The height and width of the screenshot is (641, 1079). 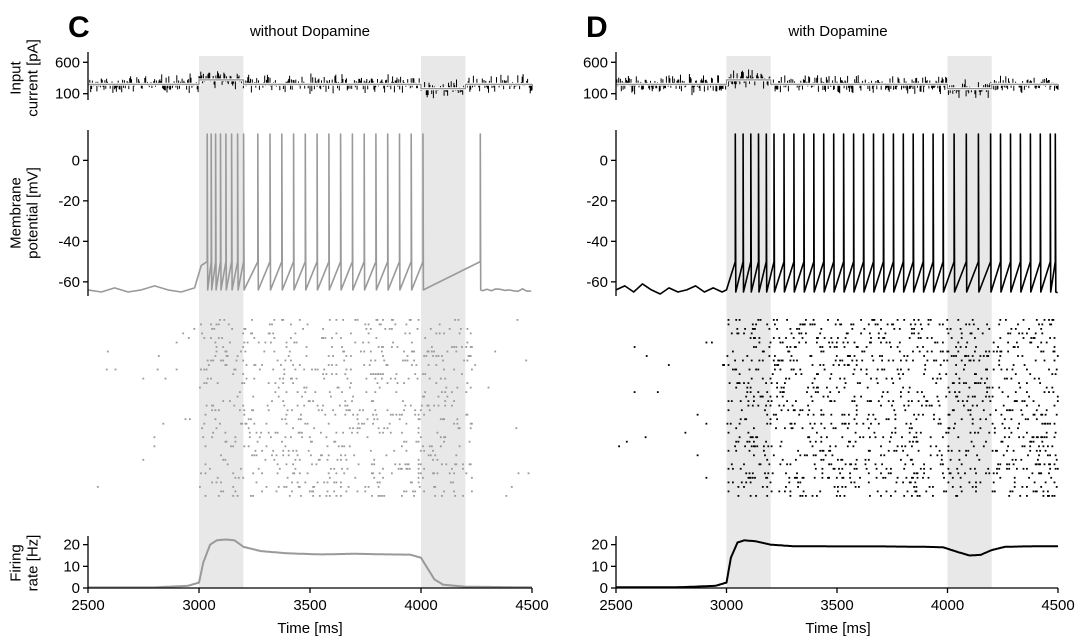 What do you see at coordinates (836, 564) in the screenshot?
I see `firing-rate-line` at bounding box center [836, 564].